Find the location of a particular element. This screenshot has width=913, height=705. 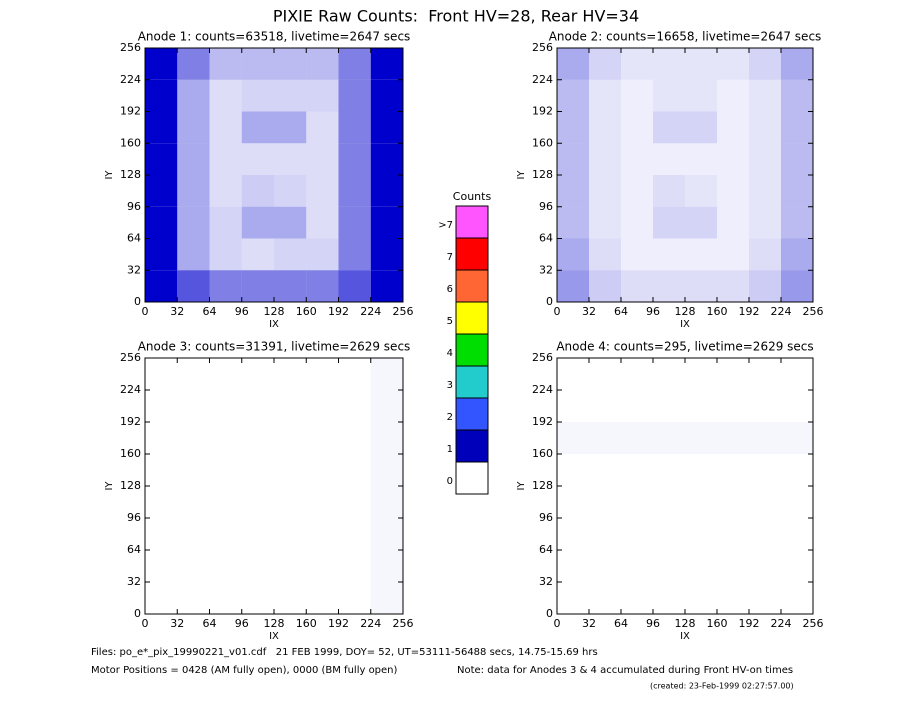

colorbar-label: 2 is located at coordinates (450, 417).